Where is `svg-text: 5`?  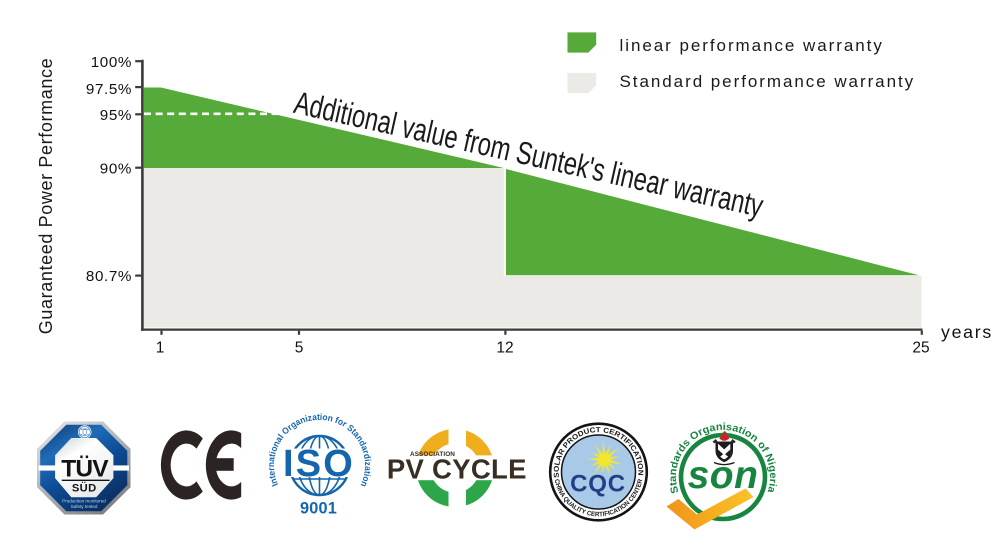 svg-text: 5 is located at coordinates (299, 347).